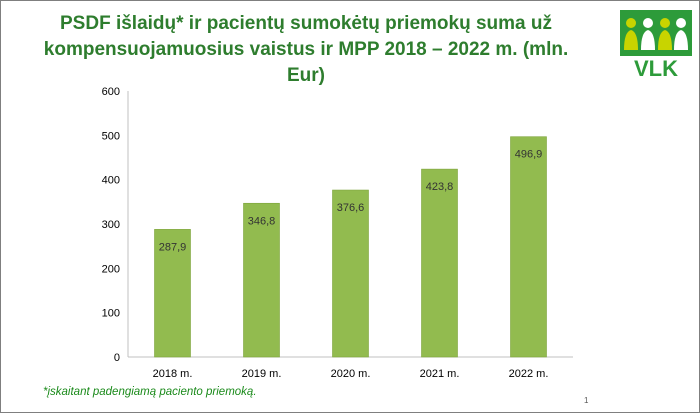 The height and width of the screenshot is (413, 700). I want to click on value-labels: 287,9 346,8 376,6 423,8 496,9, so click(351, 201).